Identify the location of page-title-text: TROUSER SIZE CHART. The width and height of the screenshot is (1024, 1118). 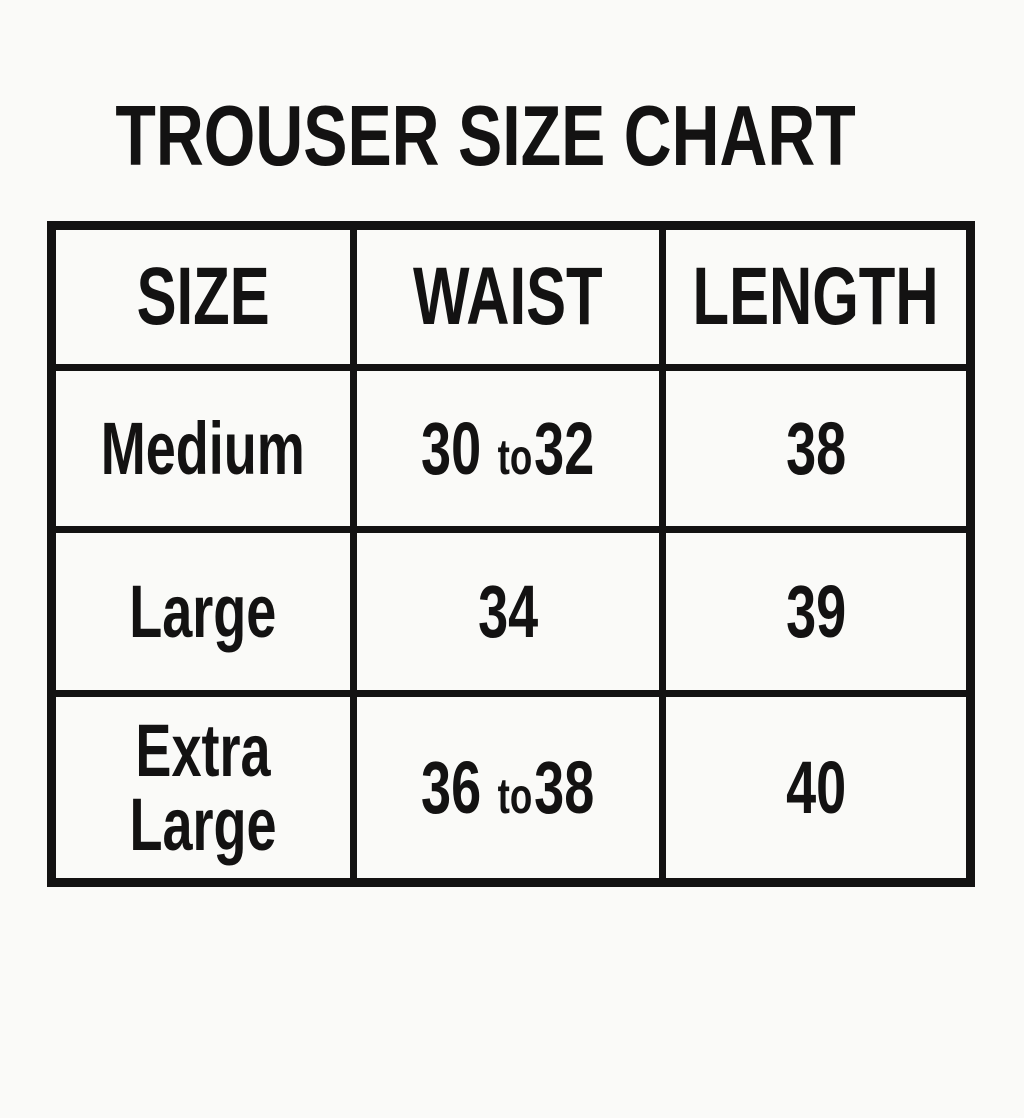
(486, 136).